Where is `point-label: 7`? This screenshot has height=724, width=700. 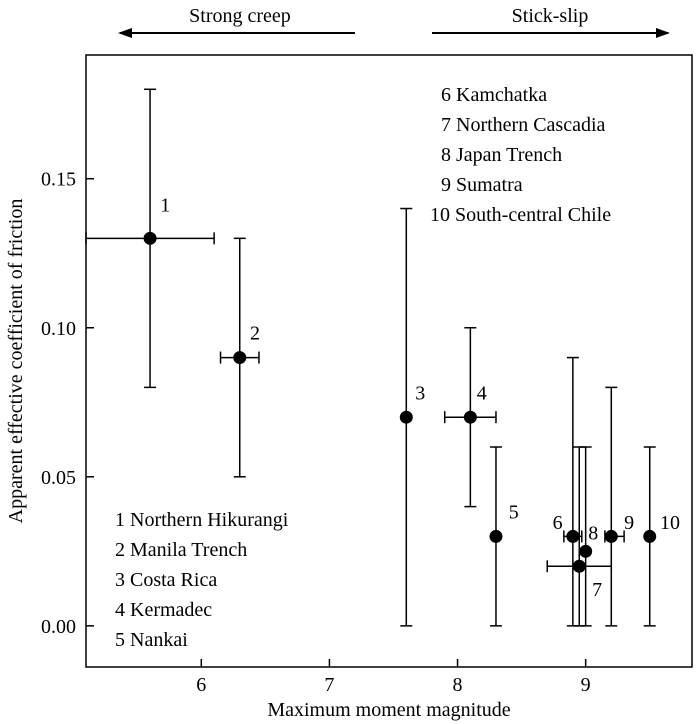 point-label: 7 is located at coordinates (597, 590).